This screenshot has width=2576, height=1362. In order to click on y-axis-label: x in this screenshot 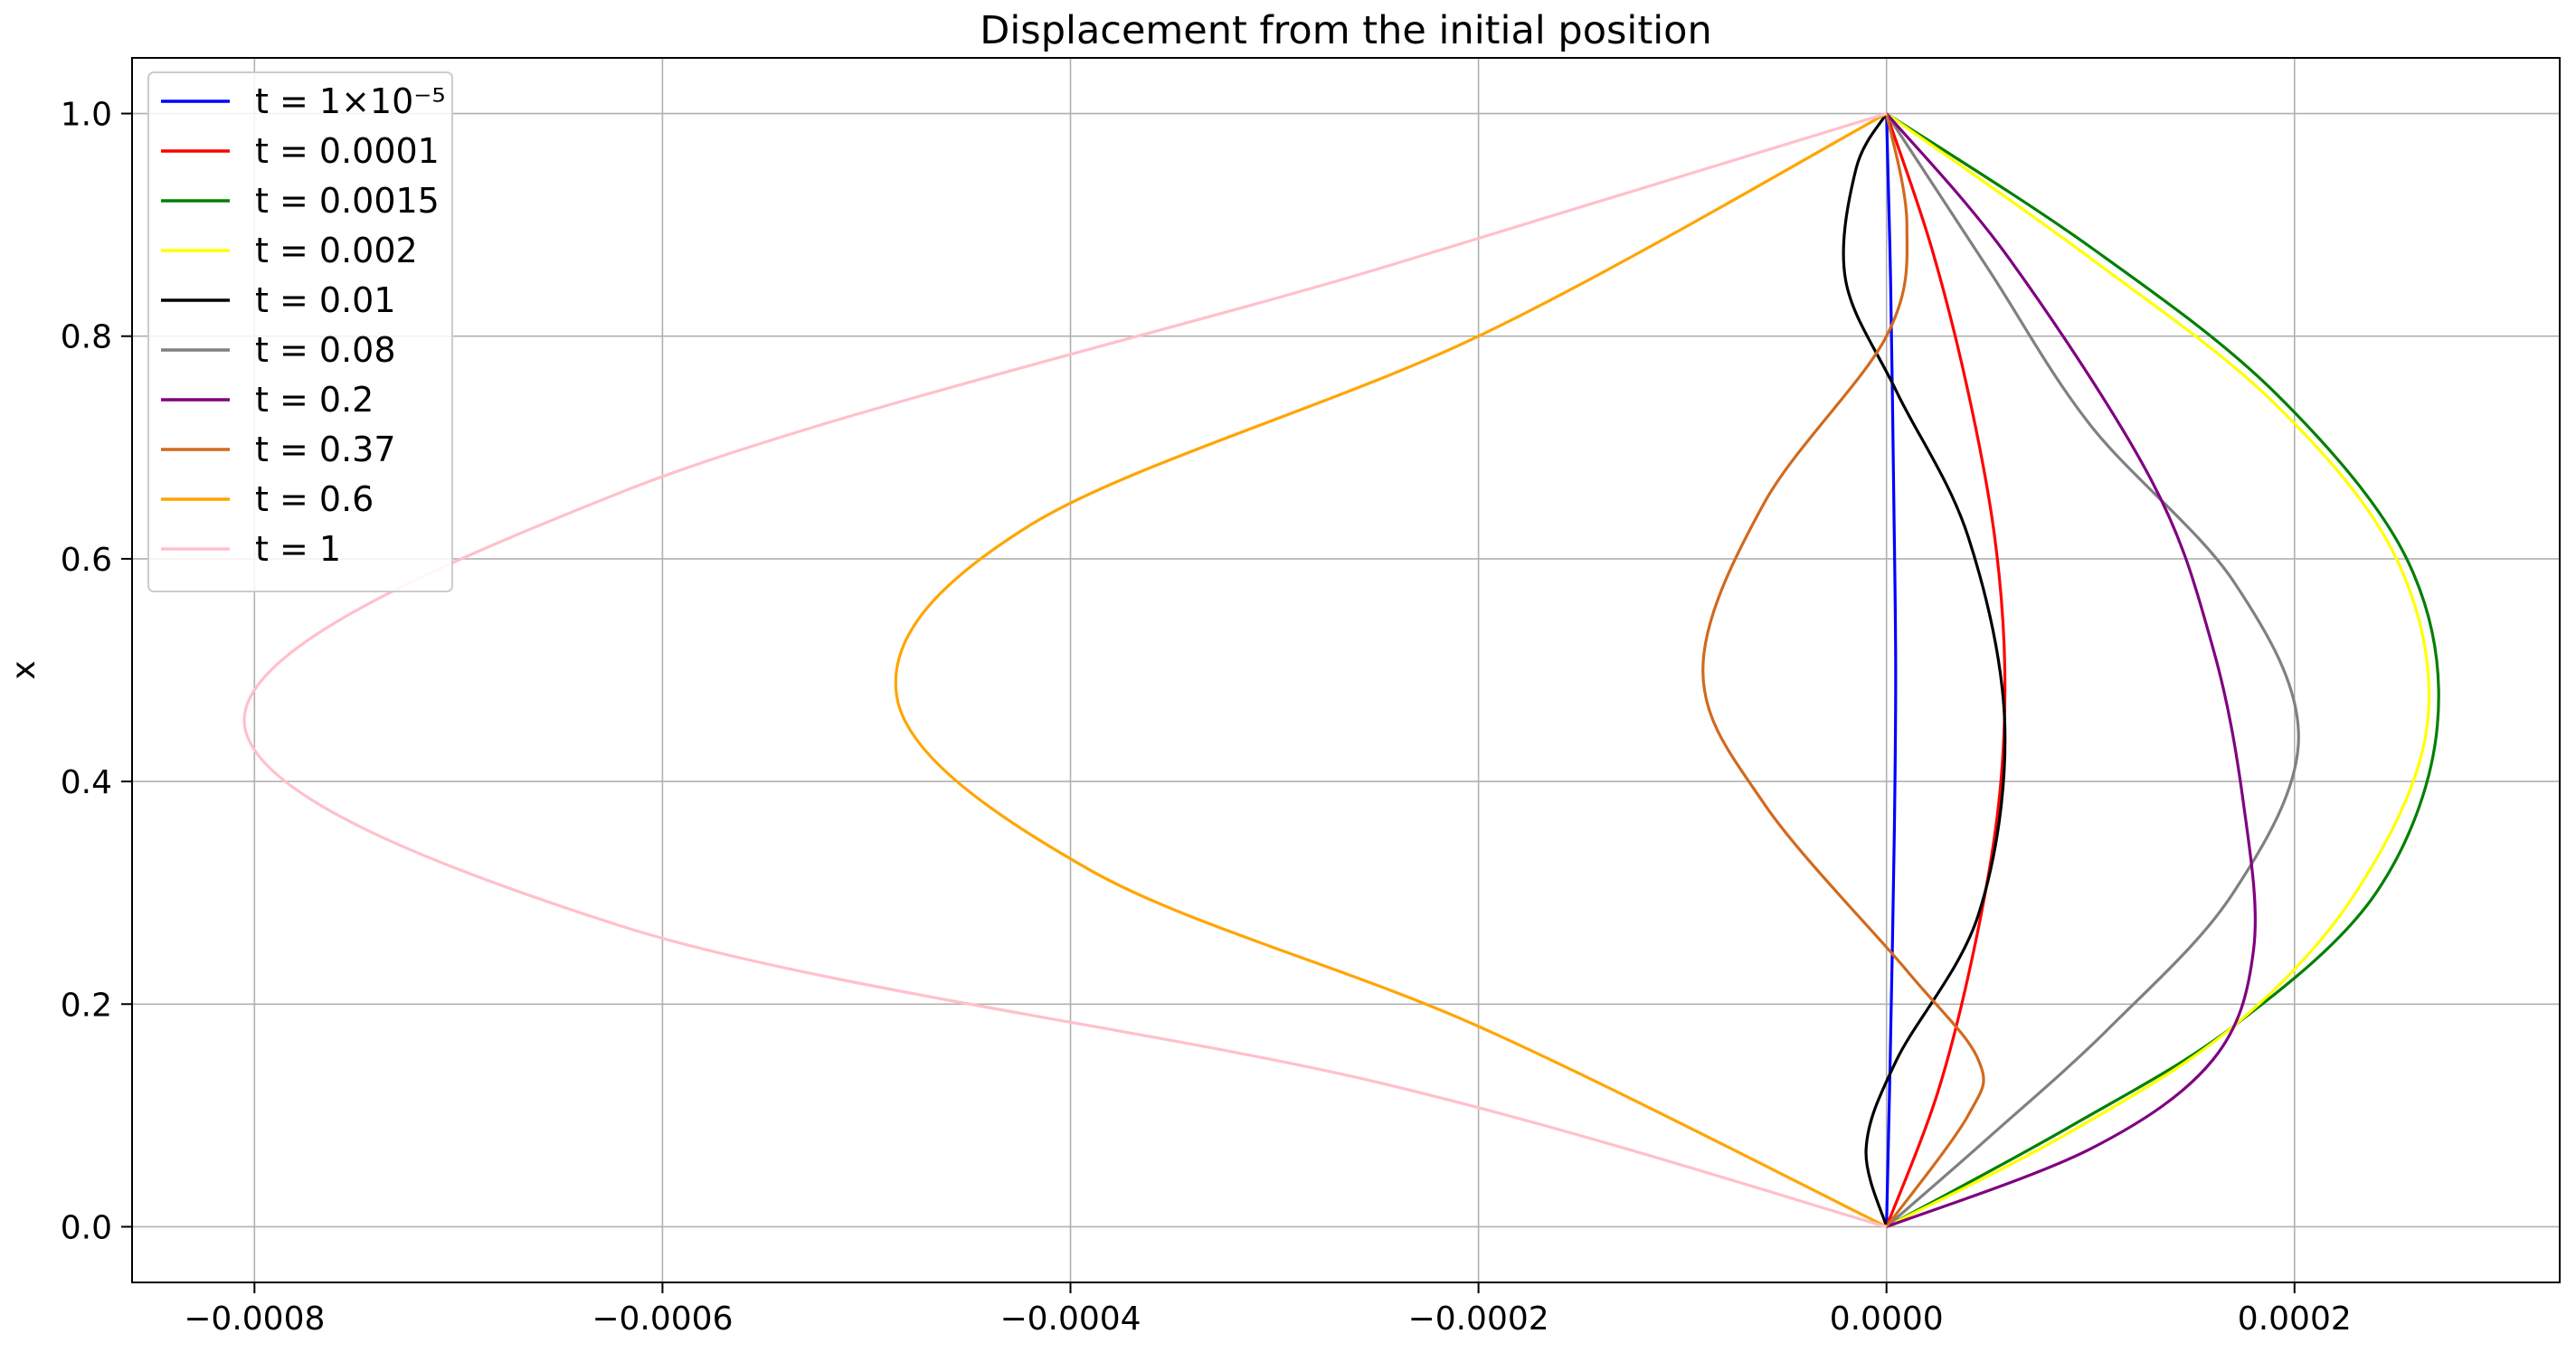, I will do `click(24, 669)`.